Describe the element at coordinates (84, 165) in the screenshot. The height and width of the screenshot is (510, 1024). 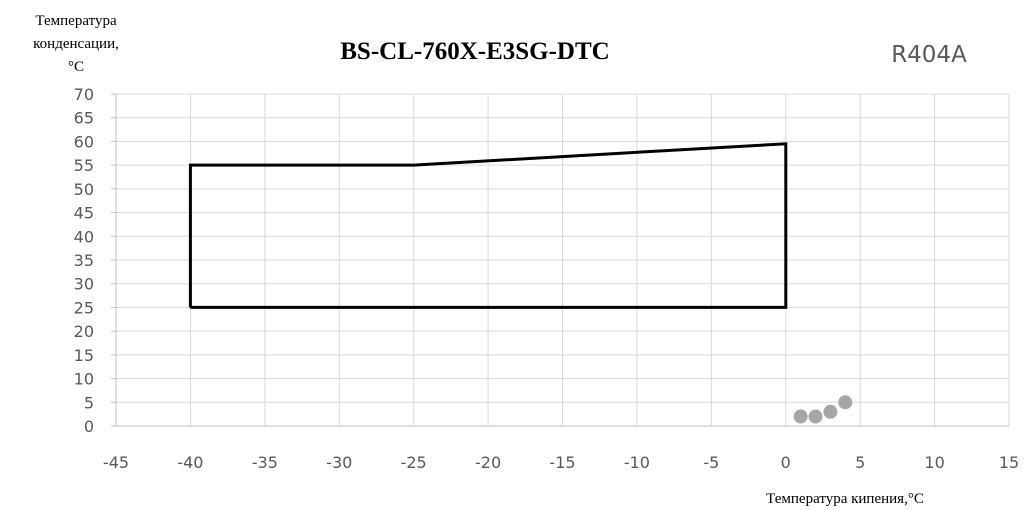
I see `y-tick-label: 55` at that location.